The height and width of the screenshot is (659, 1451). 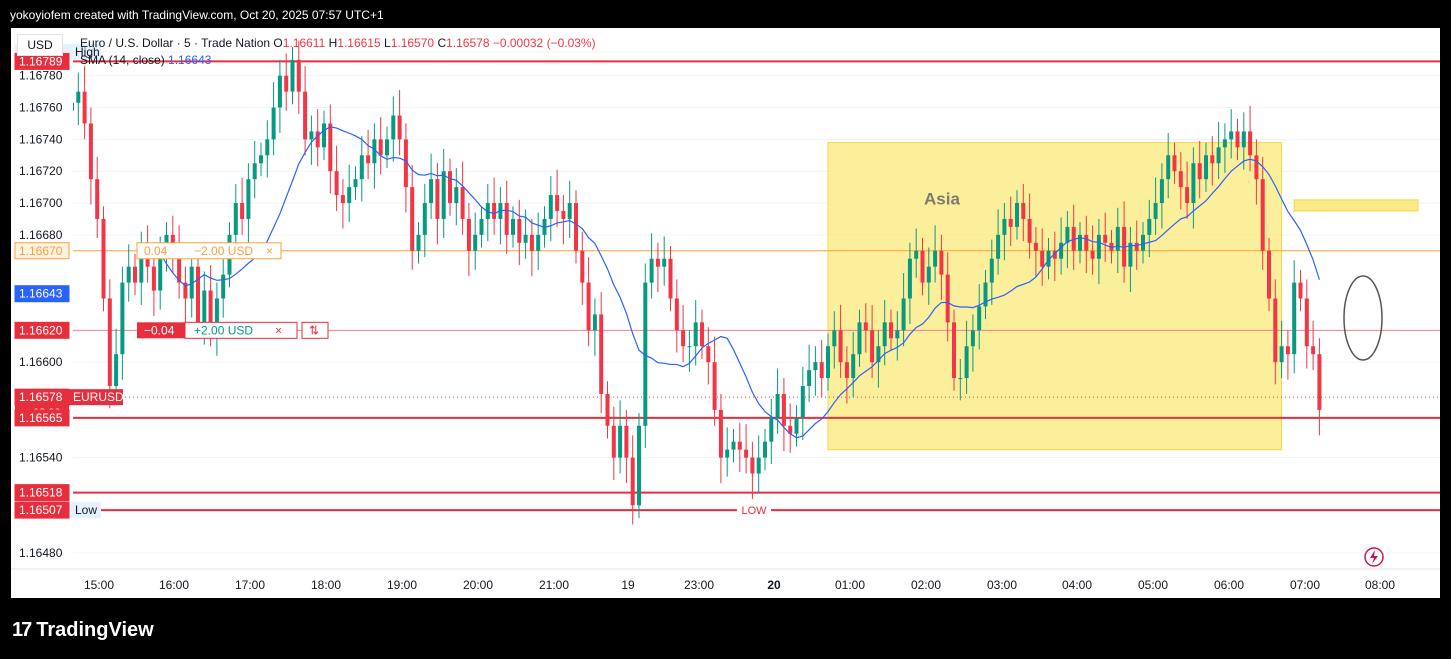 I want to click on currency-button: USD, so click(x=40, y=45).